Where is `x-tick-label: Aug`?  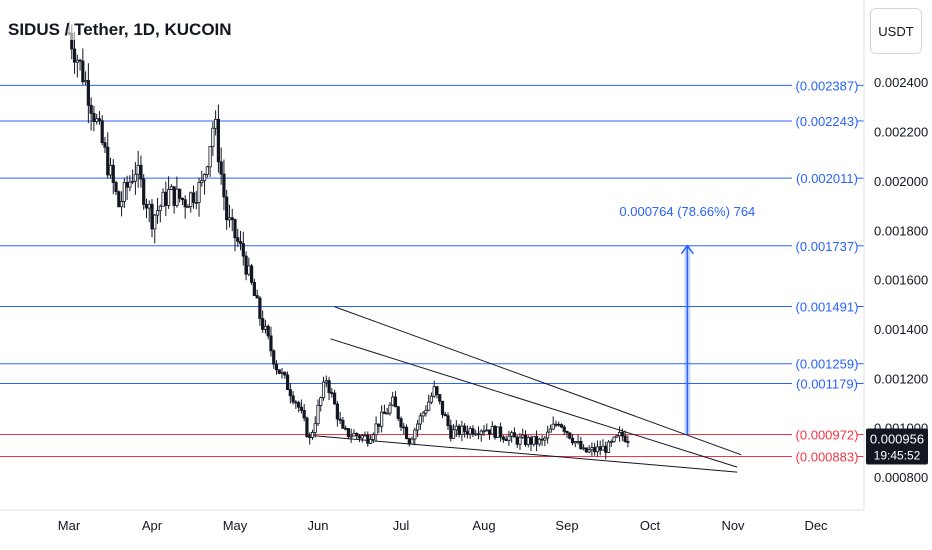 x-tick-label: Aug is located at coordinates (483, 525).